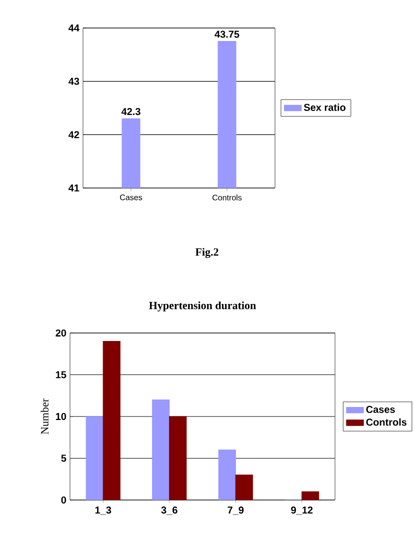 This screenshot has width=415, height=534. Describe the element at coordinates (61, 416) in the screenshot. I see `y-tick-label: 10` at that location.